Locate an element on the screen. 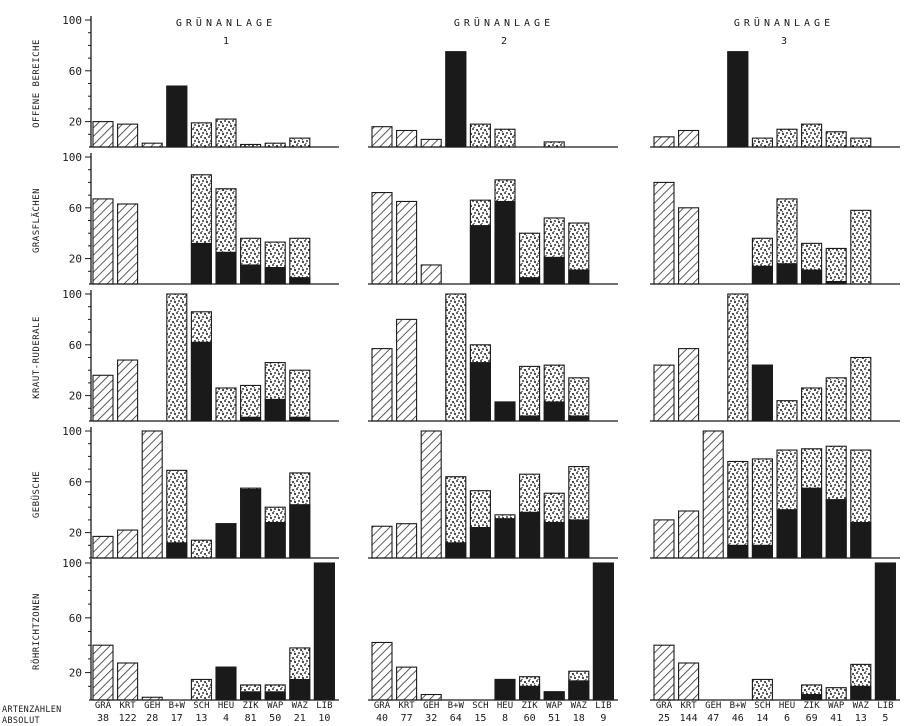  count-label: 51 is located at coordinates (554, 718).